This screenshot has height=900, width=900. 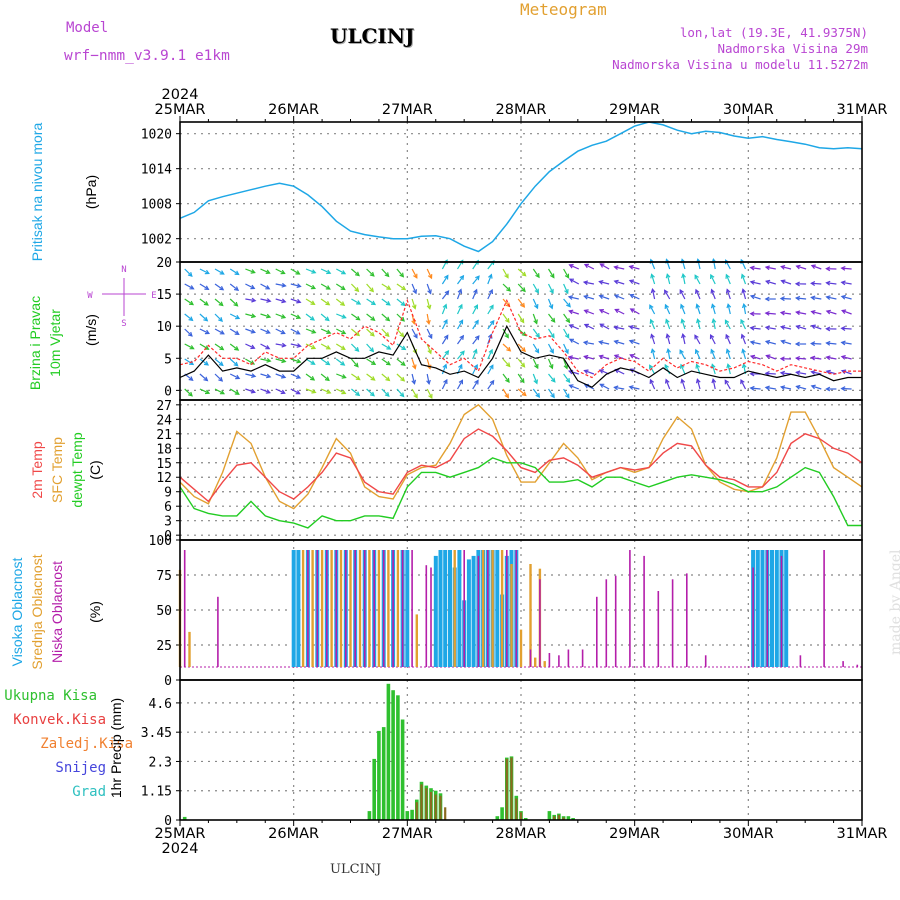 I want to click on pressure-unit: (hPa), so click(x=91, y=192).